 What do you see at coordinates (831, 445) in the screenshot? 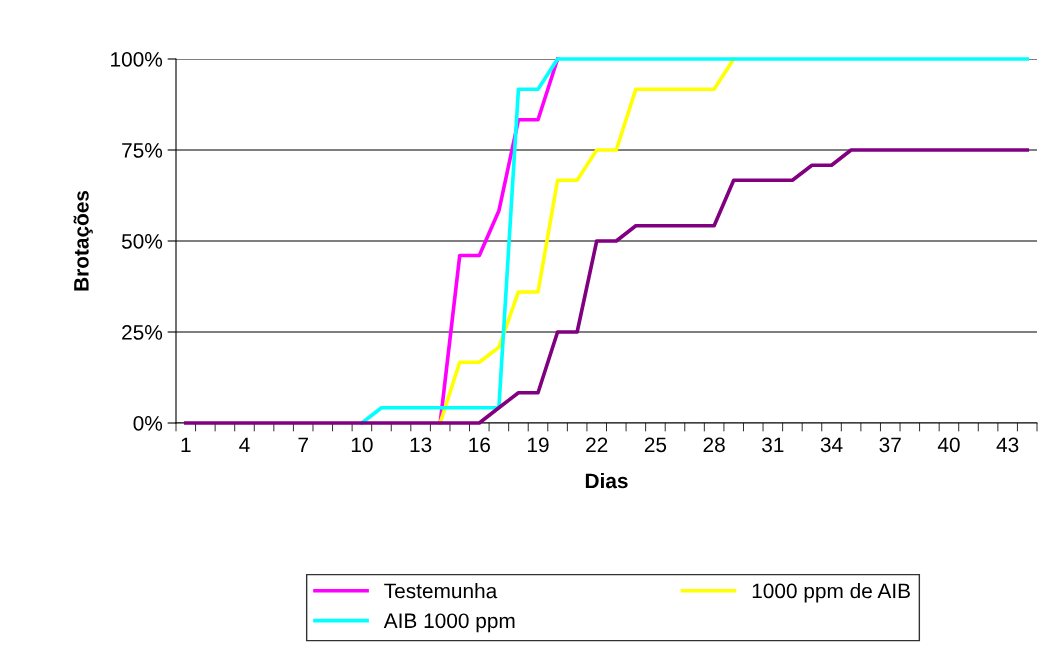
I see `x-tick-label: 34` at bounding box center [831, 445].